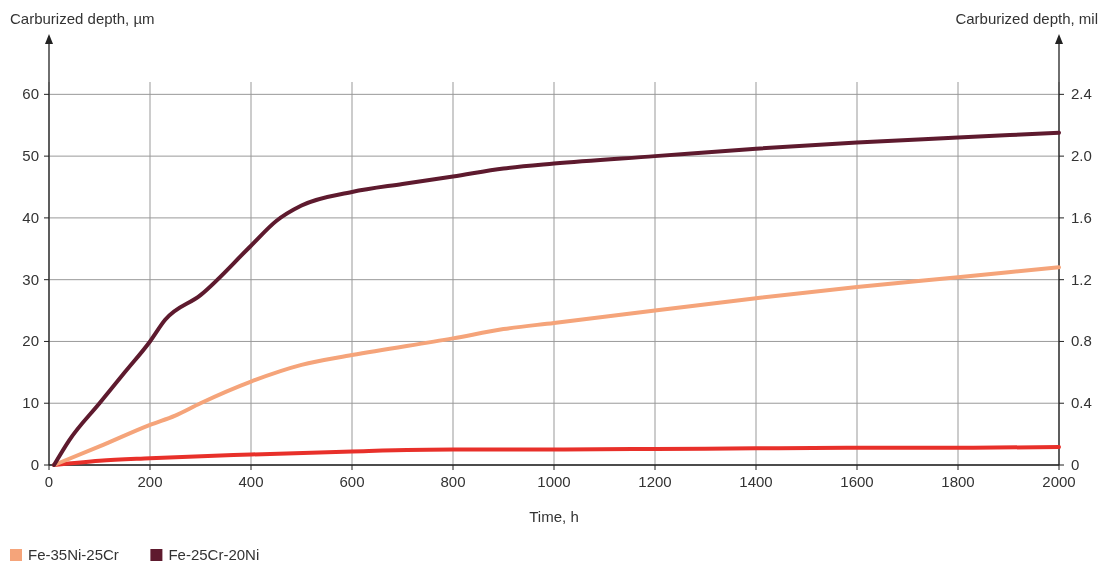 This screenshot has height=566, width=1108. I want to click on x-tick-label: 1600, so click(857, 481).